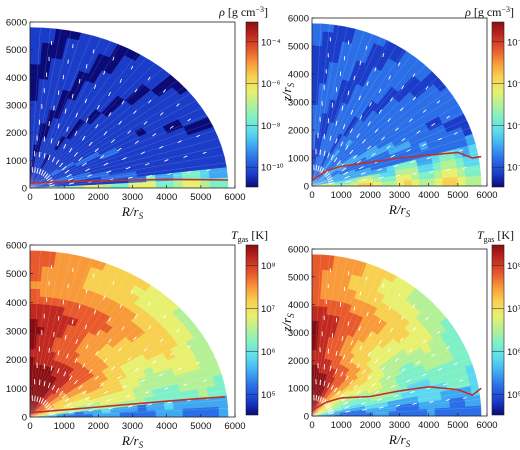 This screenshot has width=520, height=450. Describe the element at coordinates (272, 168) in the screenshot. I see `colorbar-tick-label: 10⁻¹⁰` at that location.